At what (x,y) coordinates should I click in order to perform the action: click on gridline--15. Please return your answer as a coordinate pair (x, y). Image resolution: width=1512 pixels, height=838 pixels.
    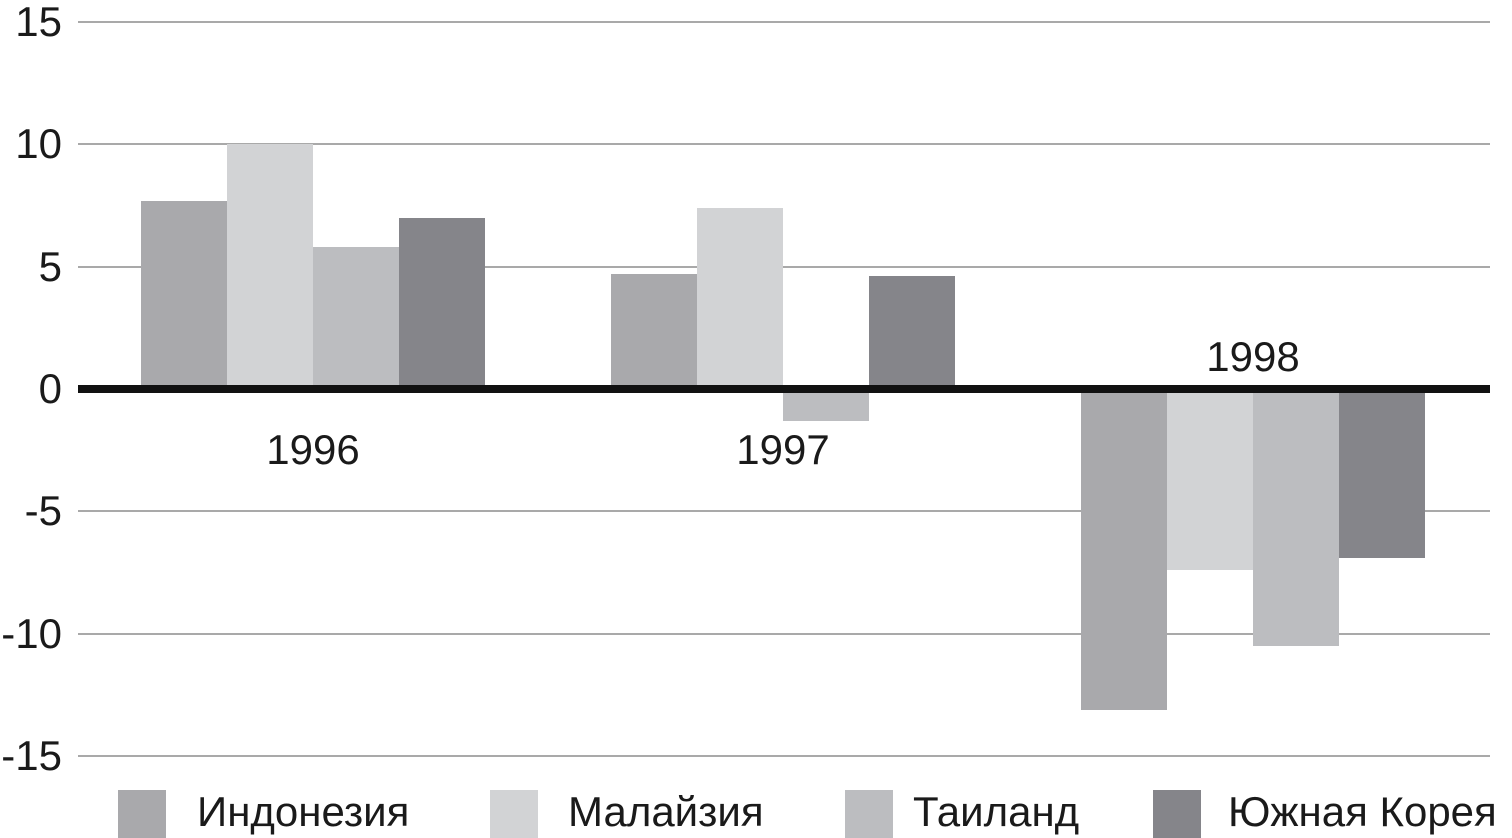
    Looking at the image, I should click on (784, 756).